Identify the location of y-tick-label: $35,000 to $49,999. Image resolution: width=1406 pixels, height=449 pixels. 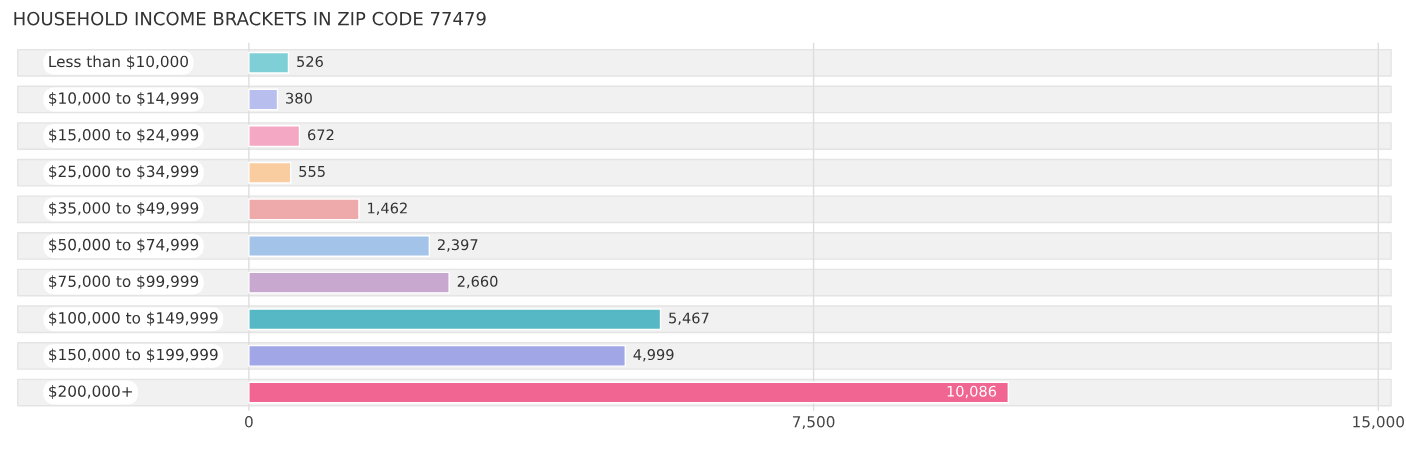
(124, 208).